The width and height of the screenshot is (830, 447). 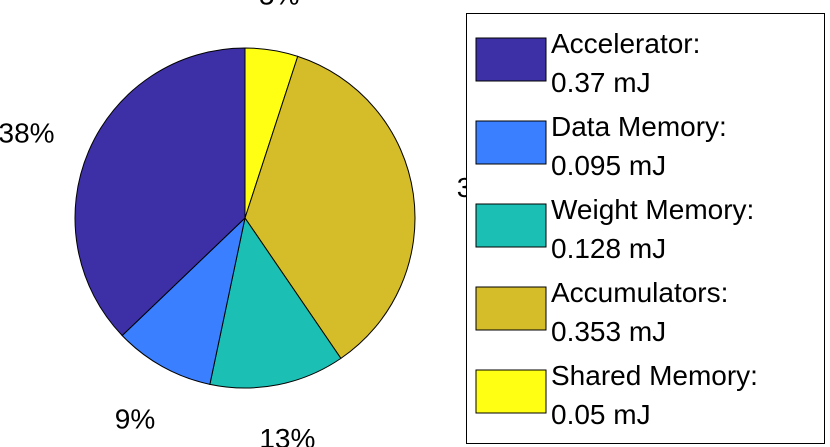 What do you see at coordinates (625, 43) in the screenshot?
I see `legend-label: Accelerator:` at bounding box center [625, 43].